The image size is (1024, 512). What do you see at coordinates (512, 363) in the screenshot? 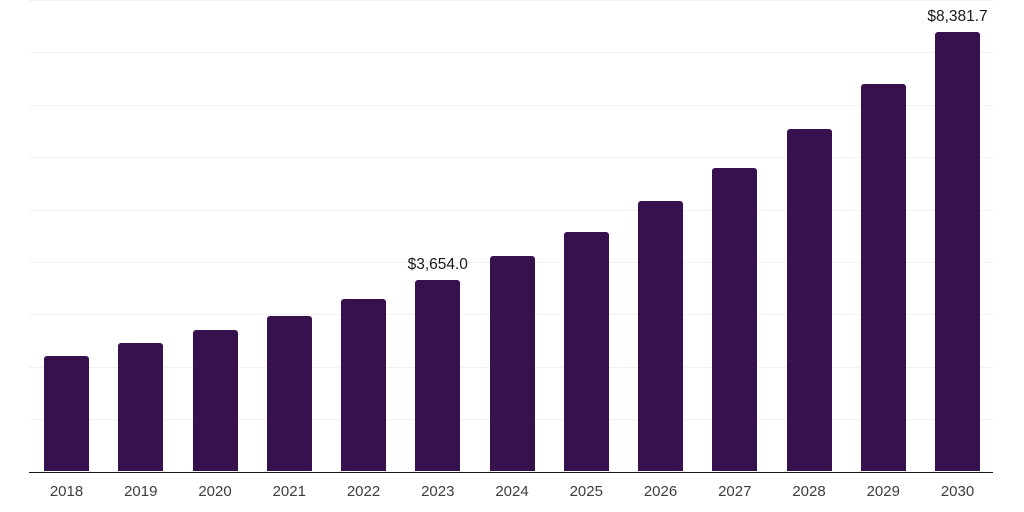
I see `bar-2024` at bounding box center [512, 363].